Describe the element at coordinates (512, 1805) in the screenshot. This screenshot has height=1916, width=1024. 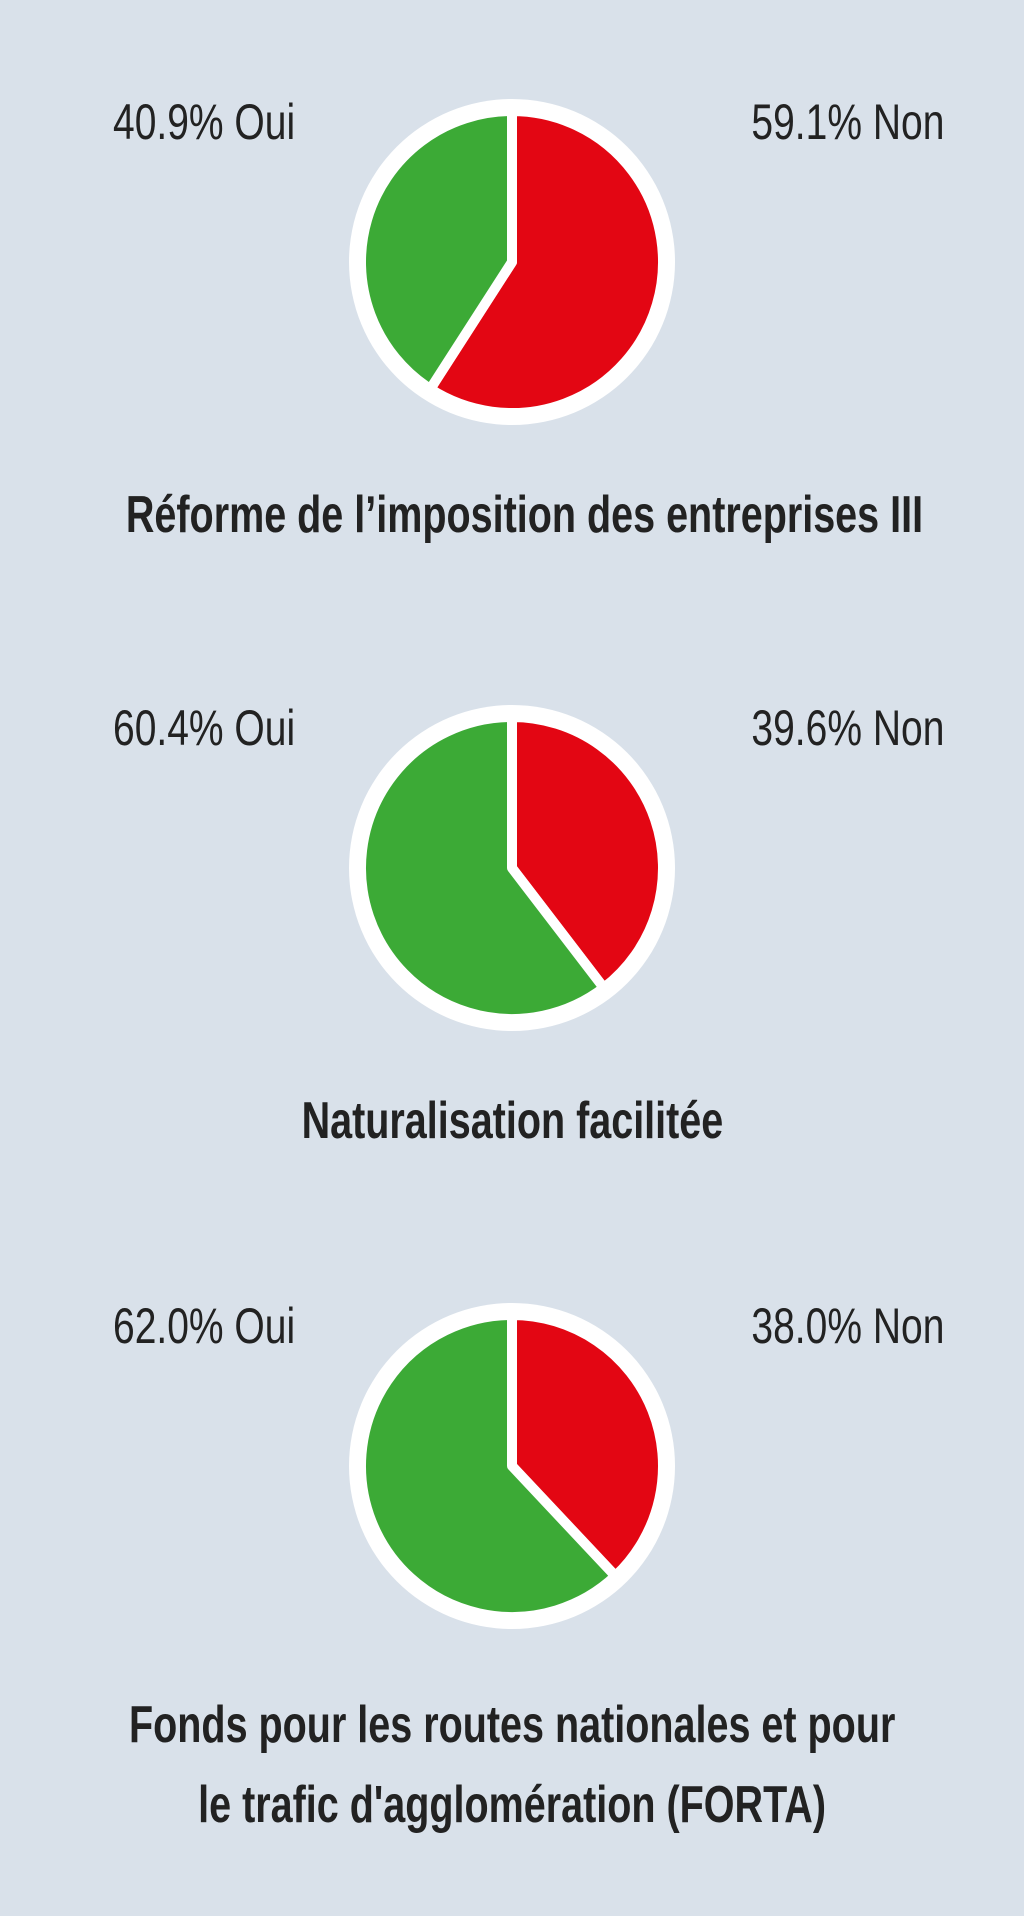
I see `chart-title-line: le trafic d'agglomération (FORTA)` at that location.